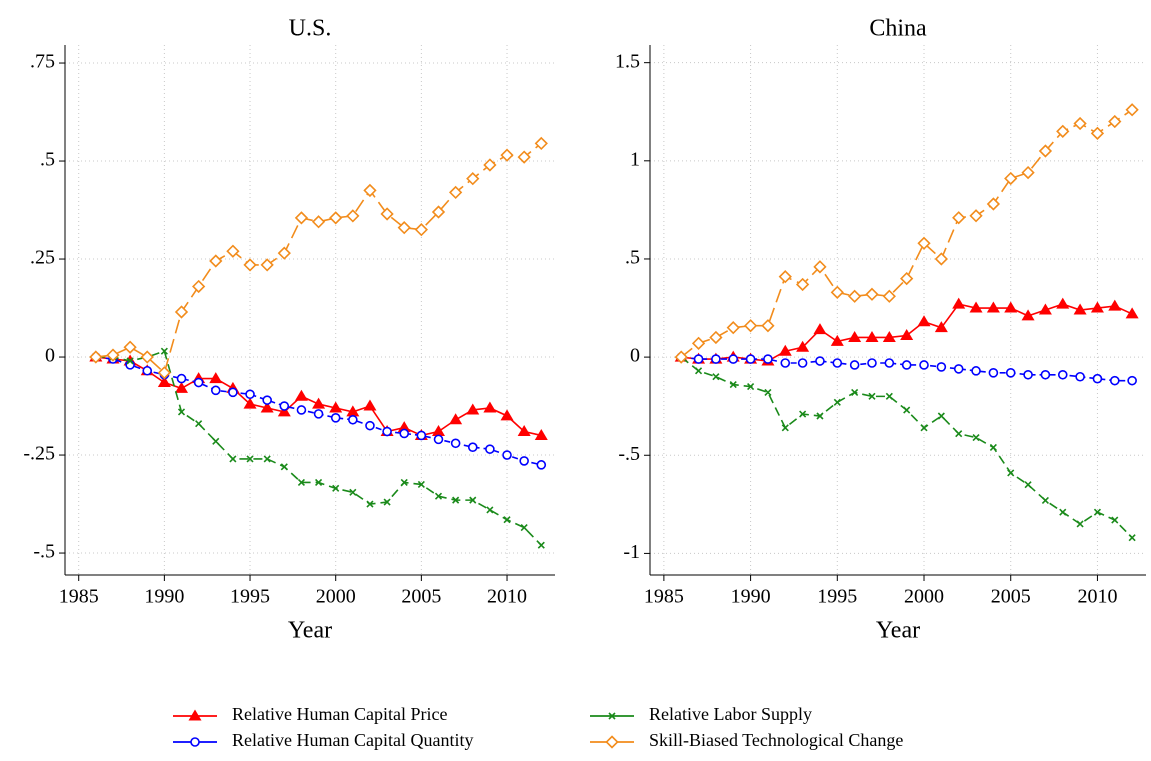  Describe the element at coordinates (42, 258) in the screenshot. I see `y-tick-label: .25` at that location.